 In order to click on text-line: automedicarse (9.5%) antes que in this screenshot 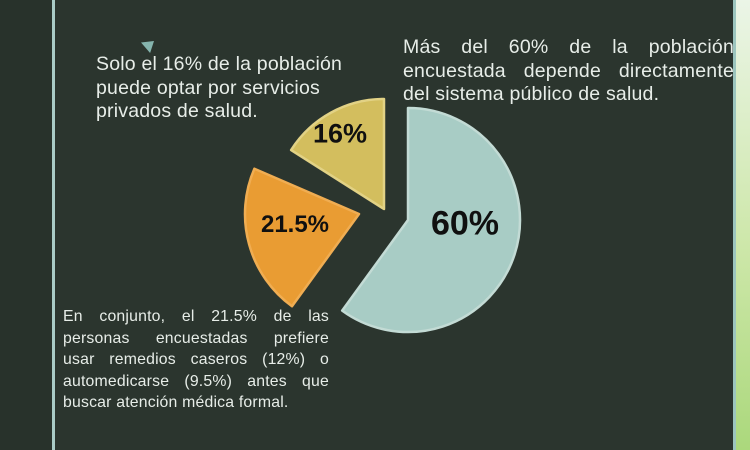, I will do `click(196, 381)`.